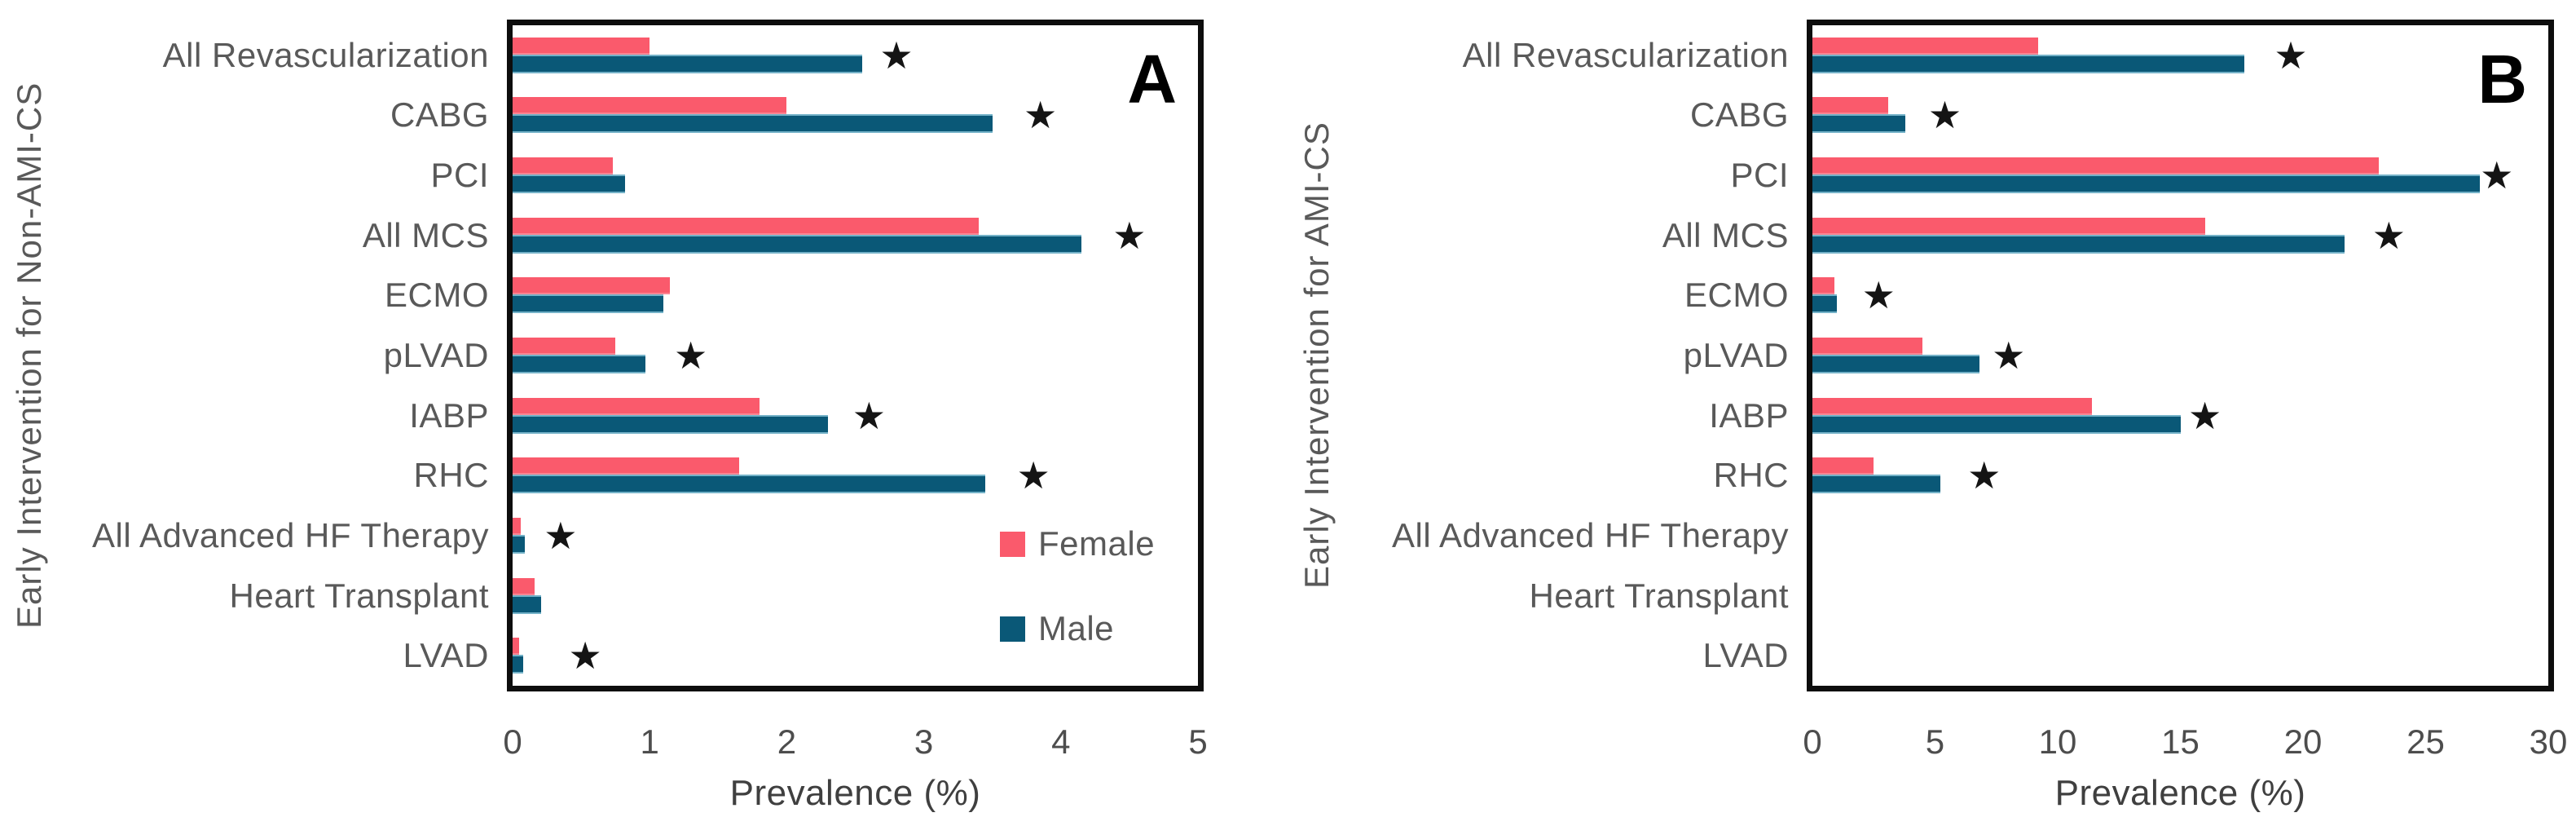 This screenshot has height=826, width=2576. I want to click on x-tick-label: 4, so click(1061, 742).